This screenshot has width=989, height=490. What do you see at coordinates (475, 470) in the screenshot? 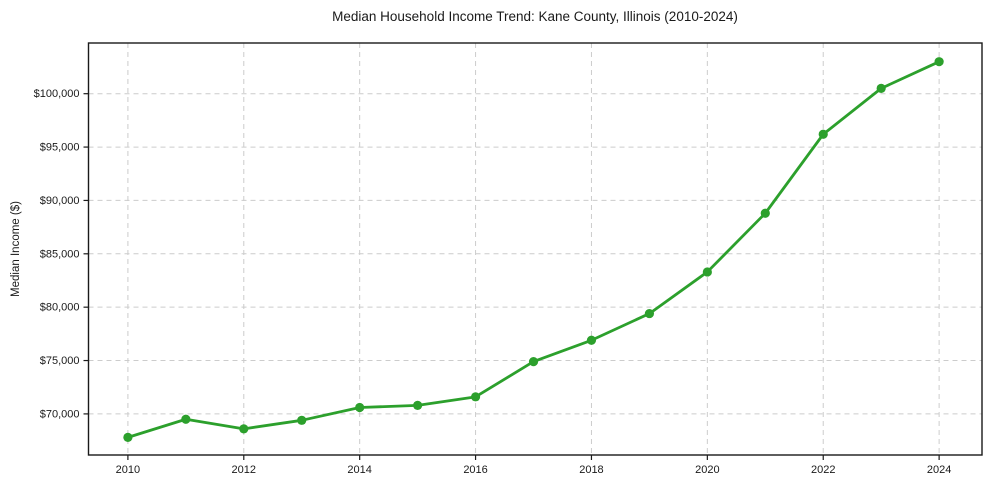
I see `x-tick-label: 2016` at bounding box center [475, 470].